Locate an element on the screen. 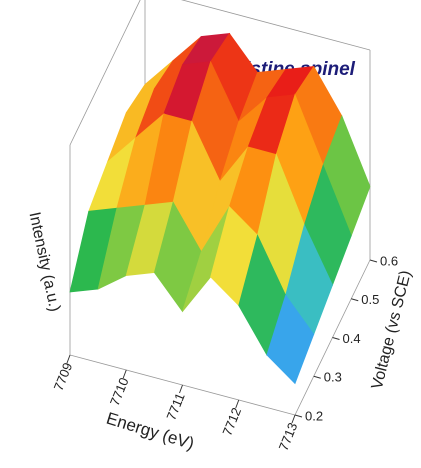 This screenshot has height=468, width=421. x-tick-label: 7710 is located at coordinates (119, 391).